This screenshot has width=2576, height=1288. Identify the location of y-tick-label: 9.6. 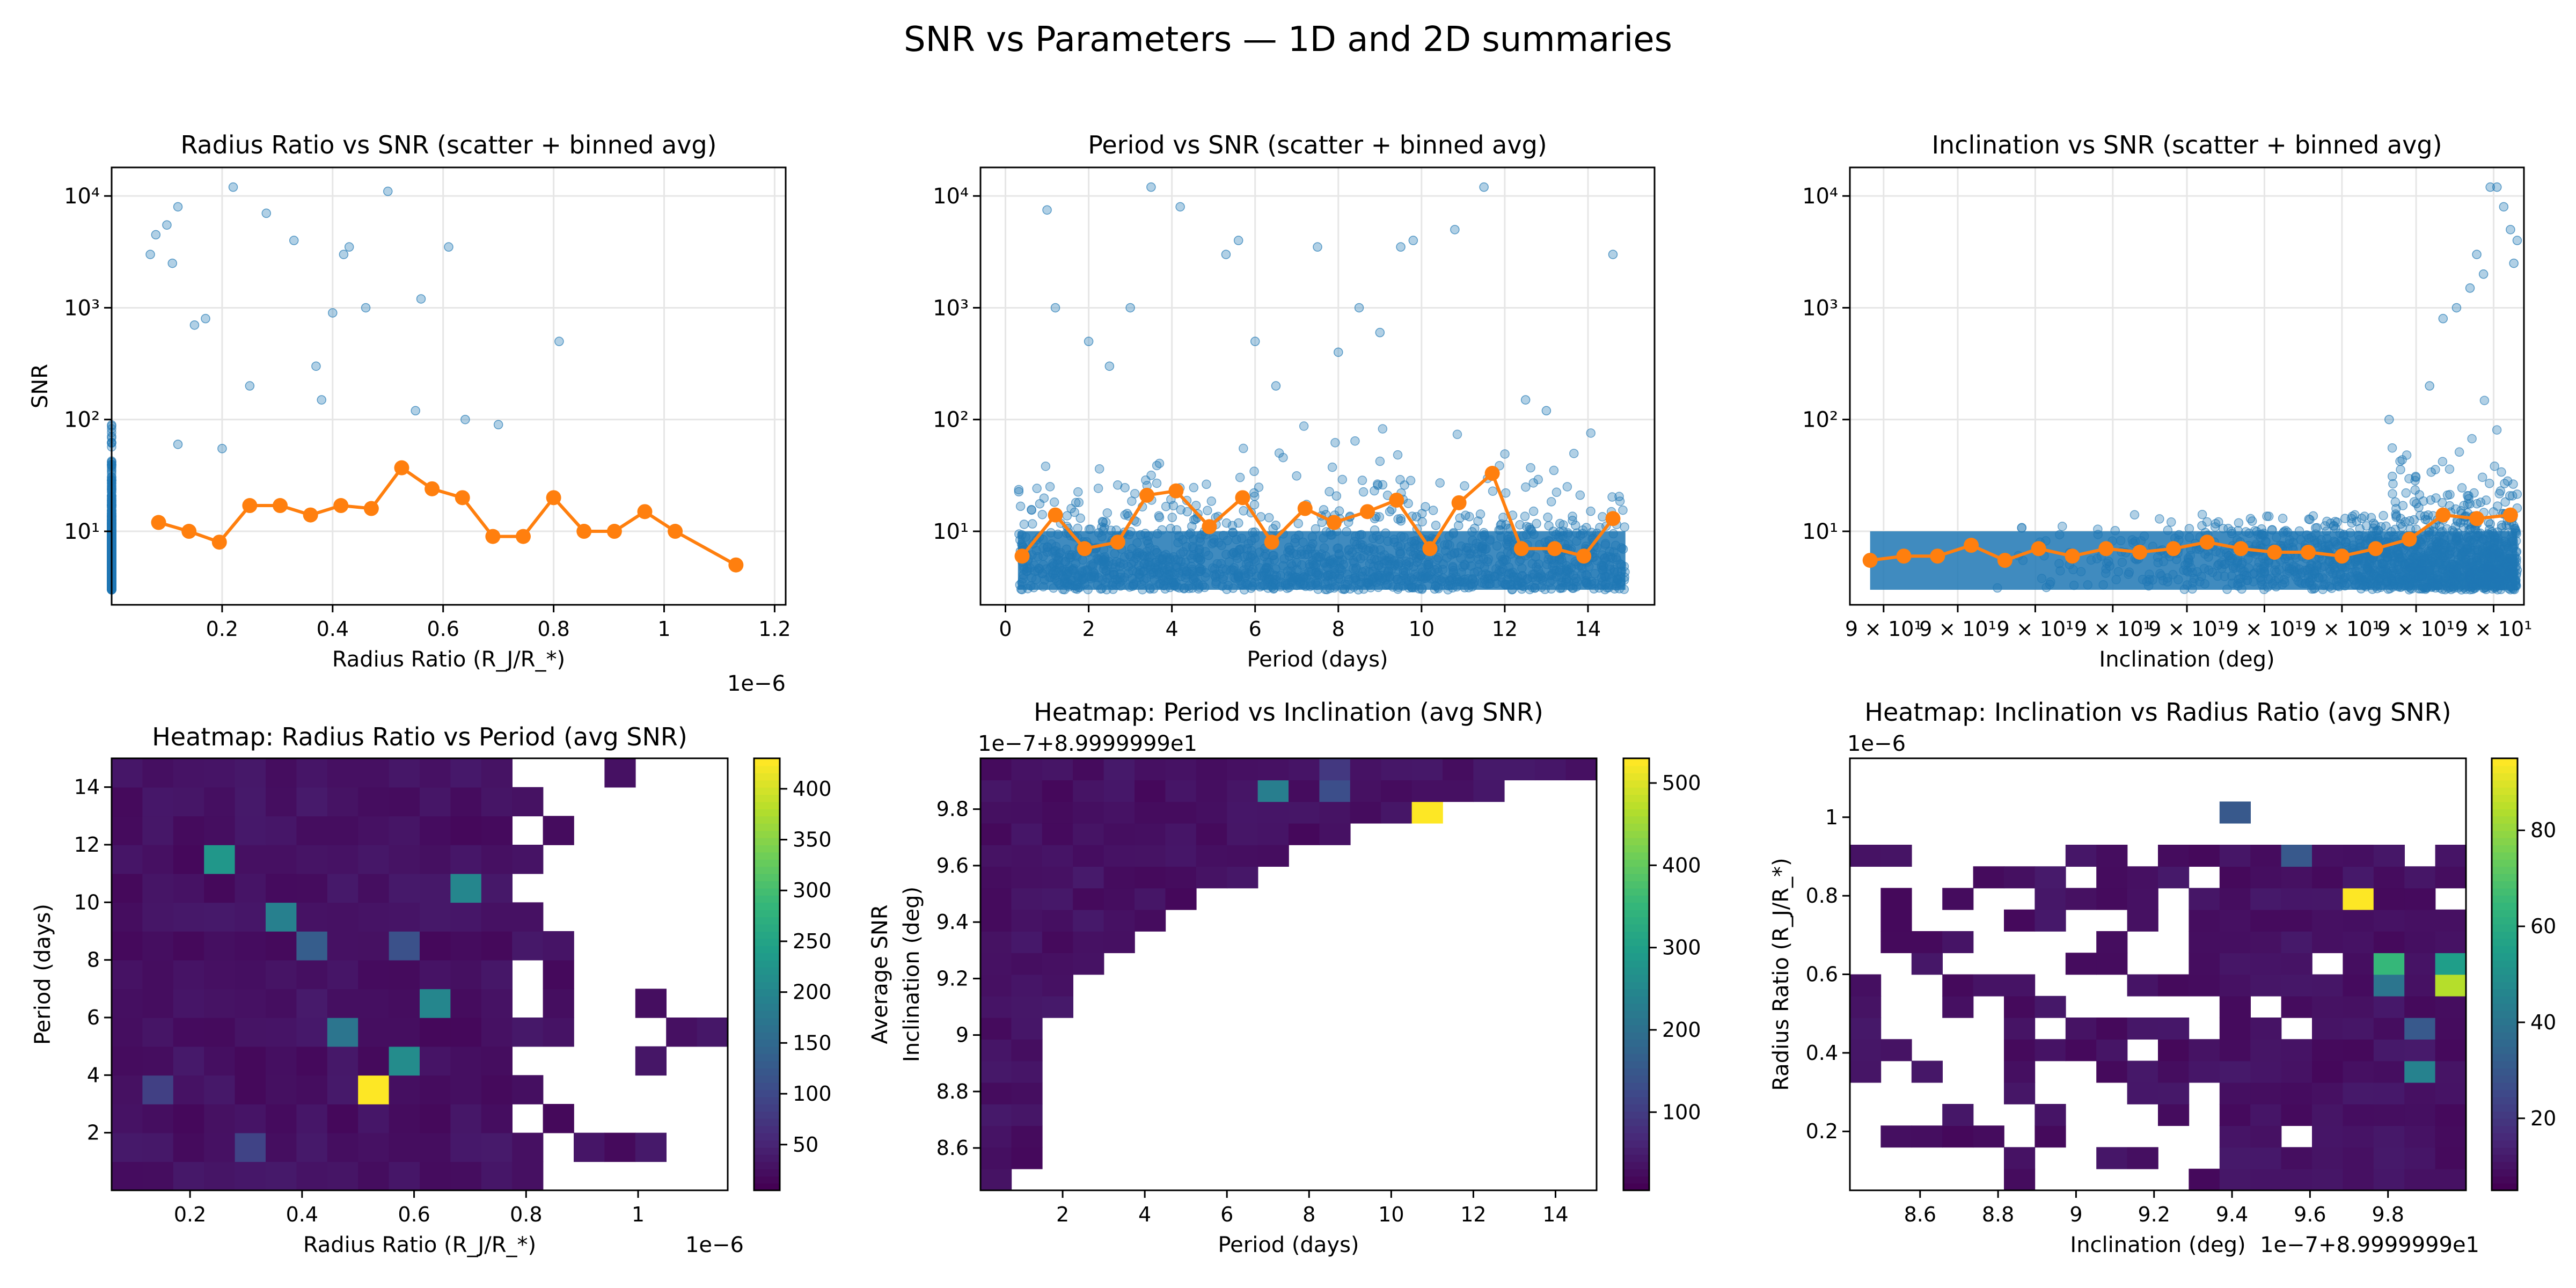
(952, 865).